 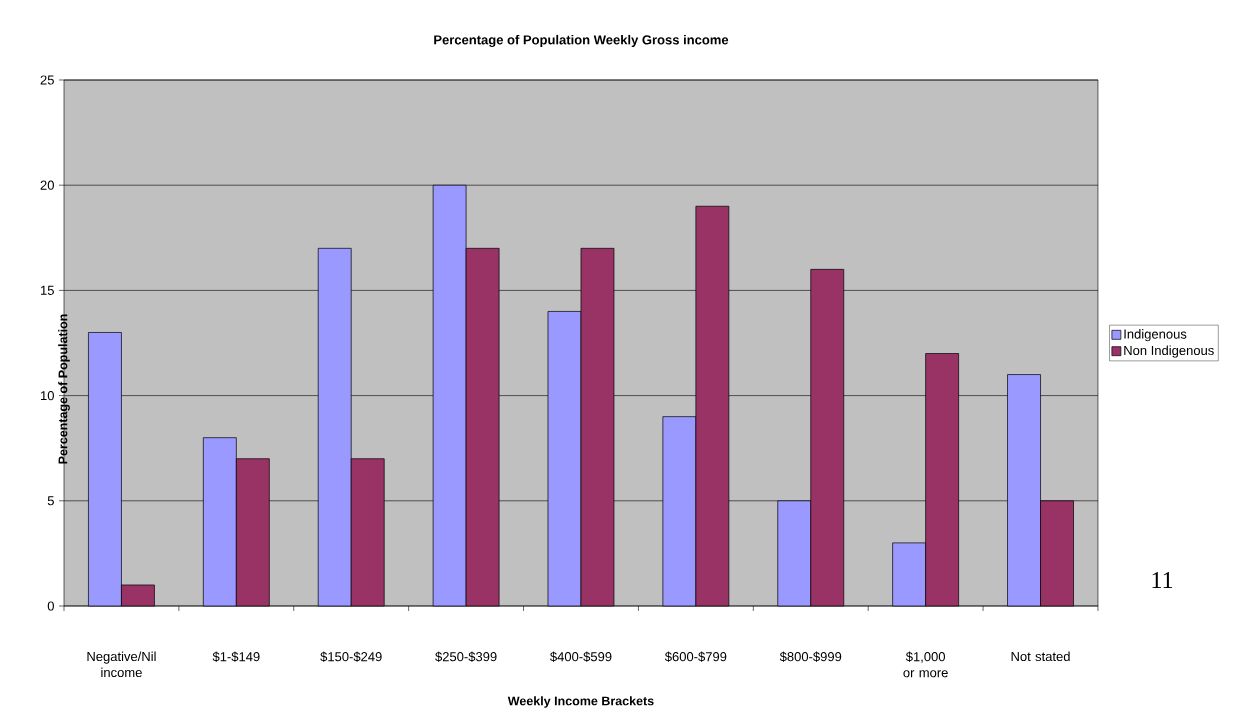 What do you see at coordinates (47, 290) in the screenshot?
I see `y-tick-label: 15` at bounding box center [47, 290].